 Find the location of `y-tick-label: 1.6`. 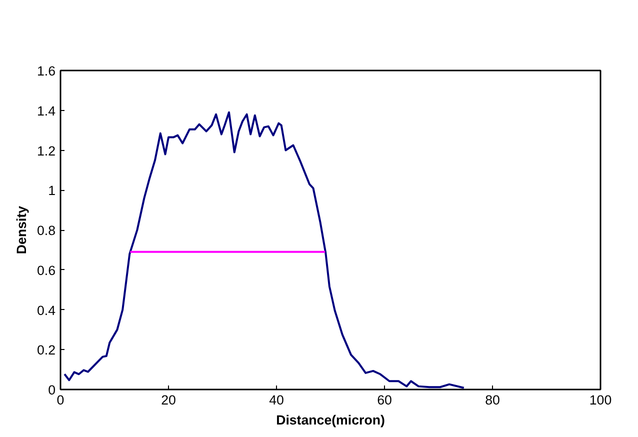

y-tick-label: 1.6 is located at coordinates (46, 71).